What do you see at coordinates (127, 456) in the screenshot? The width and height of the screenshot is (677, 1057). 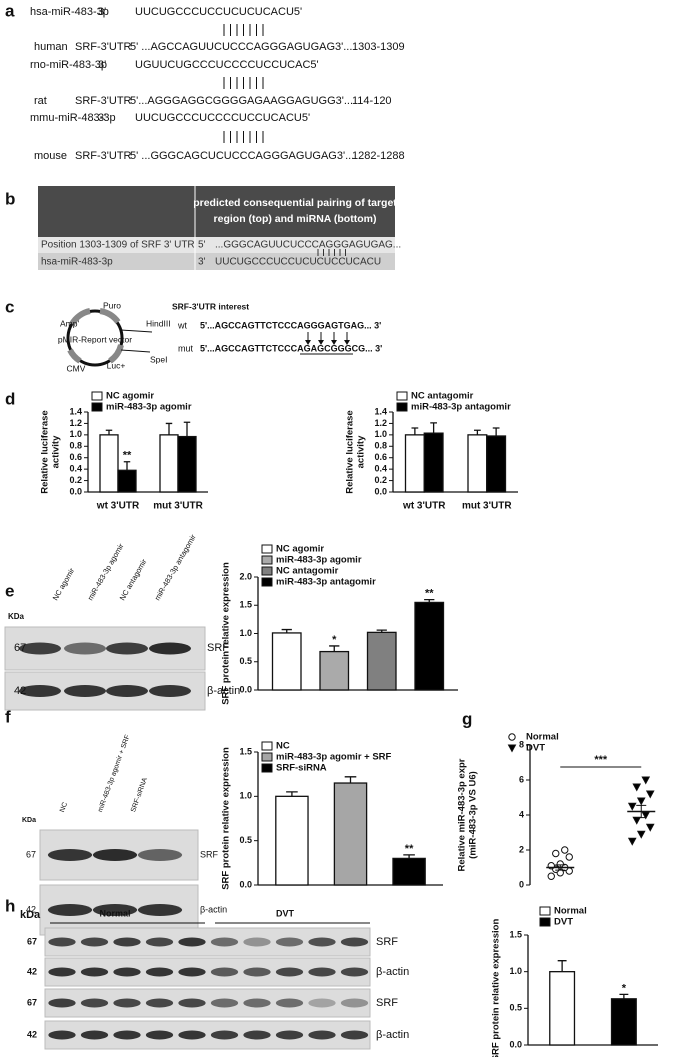 I see `annotation: **` at bounding box center [127, 456].